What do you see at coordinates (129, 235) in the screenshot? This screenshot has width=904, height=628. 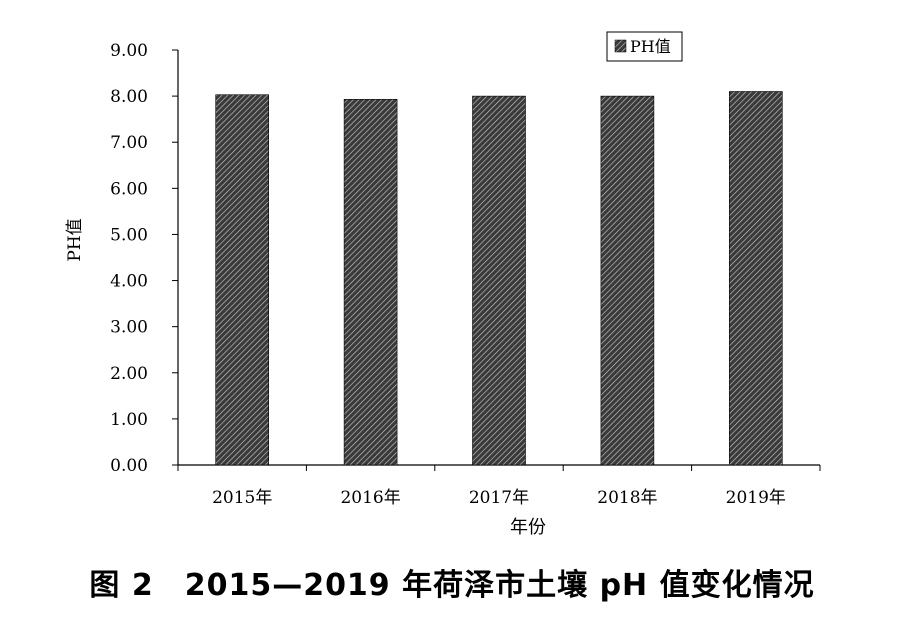 I see `y-tick-label: 5.00` at bounding box center [129, 235].